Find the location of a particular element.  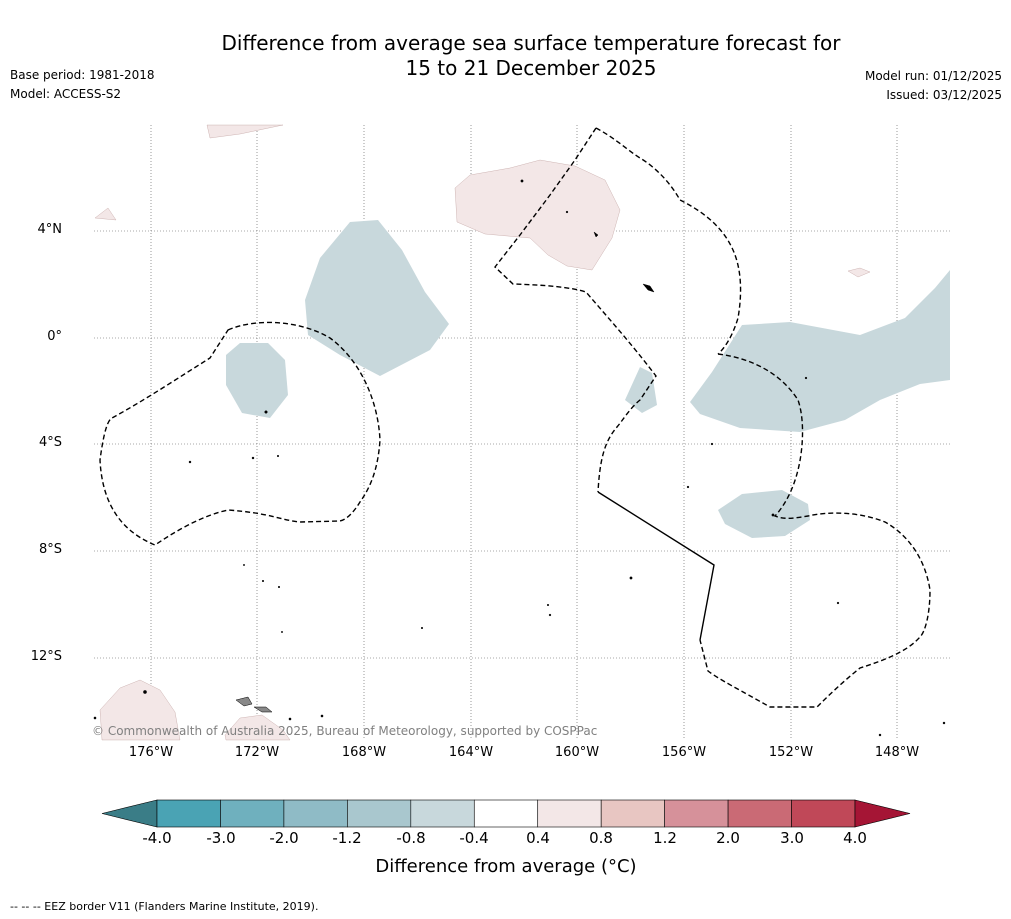

colorbar-tick: -1.2 is located at coordinates (347, 838).